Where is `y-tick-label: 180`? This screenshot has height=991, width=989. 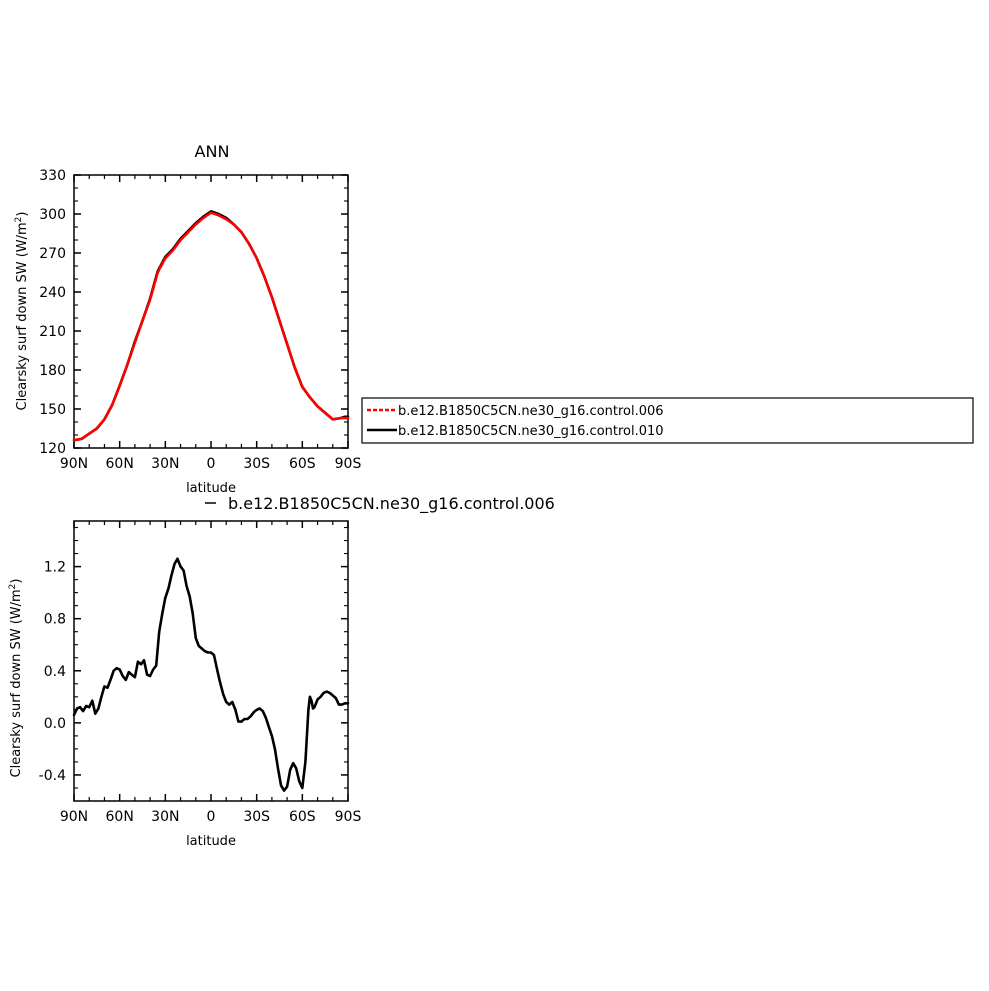
y-tick-label: 180 is located at coordinates (52, 371).